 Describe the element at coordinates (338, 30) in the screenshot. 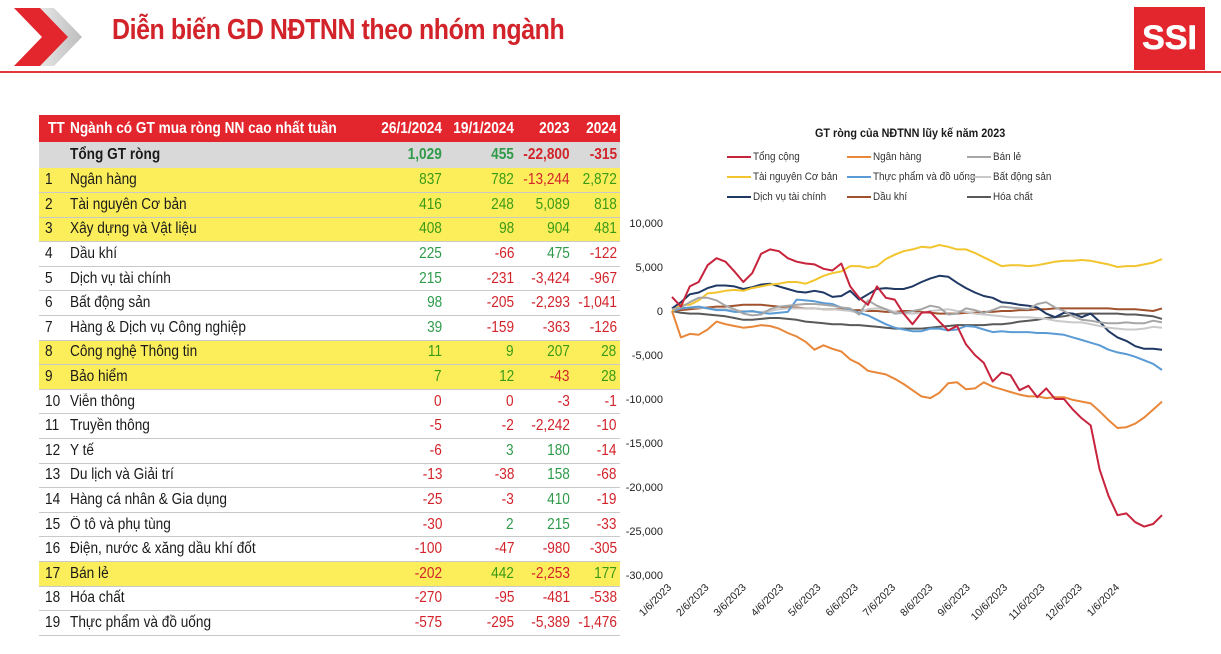

I see `page-title: Diễn biến GD NĐTNN theo nhóm ngành` at that location.